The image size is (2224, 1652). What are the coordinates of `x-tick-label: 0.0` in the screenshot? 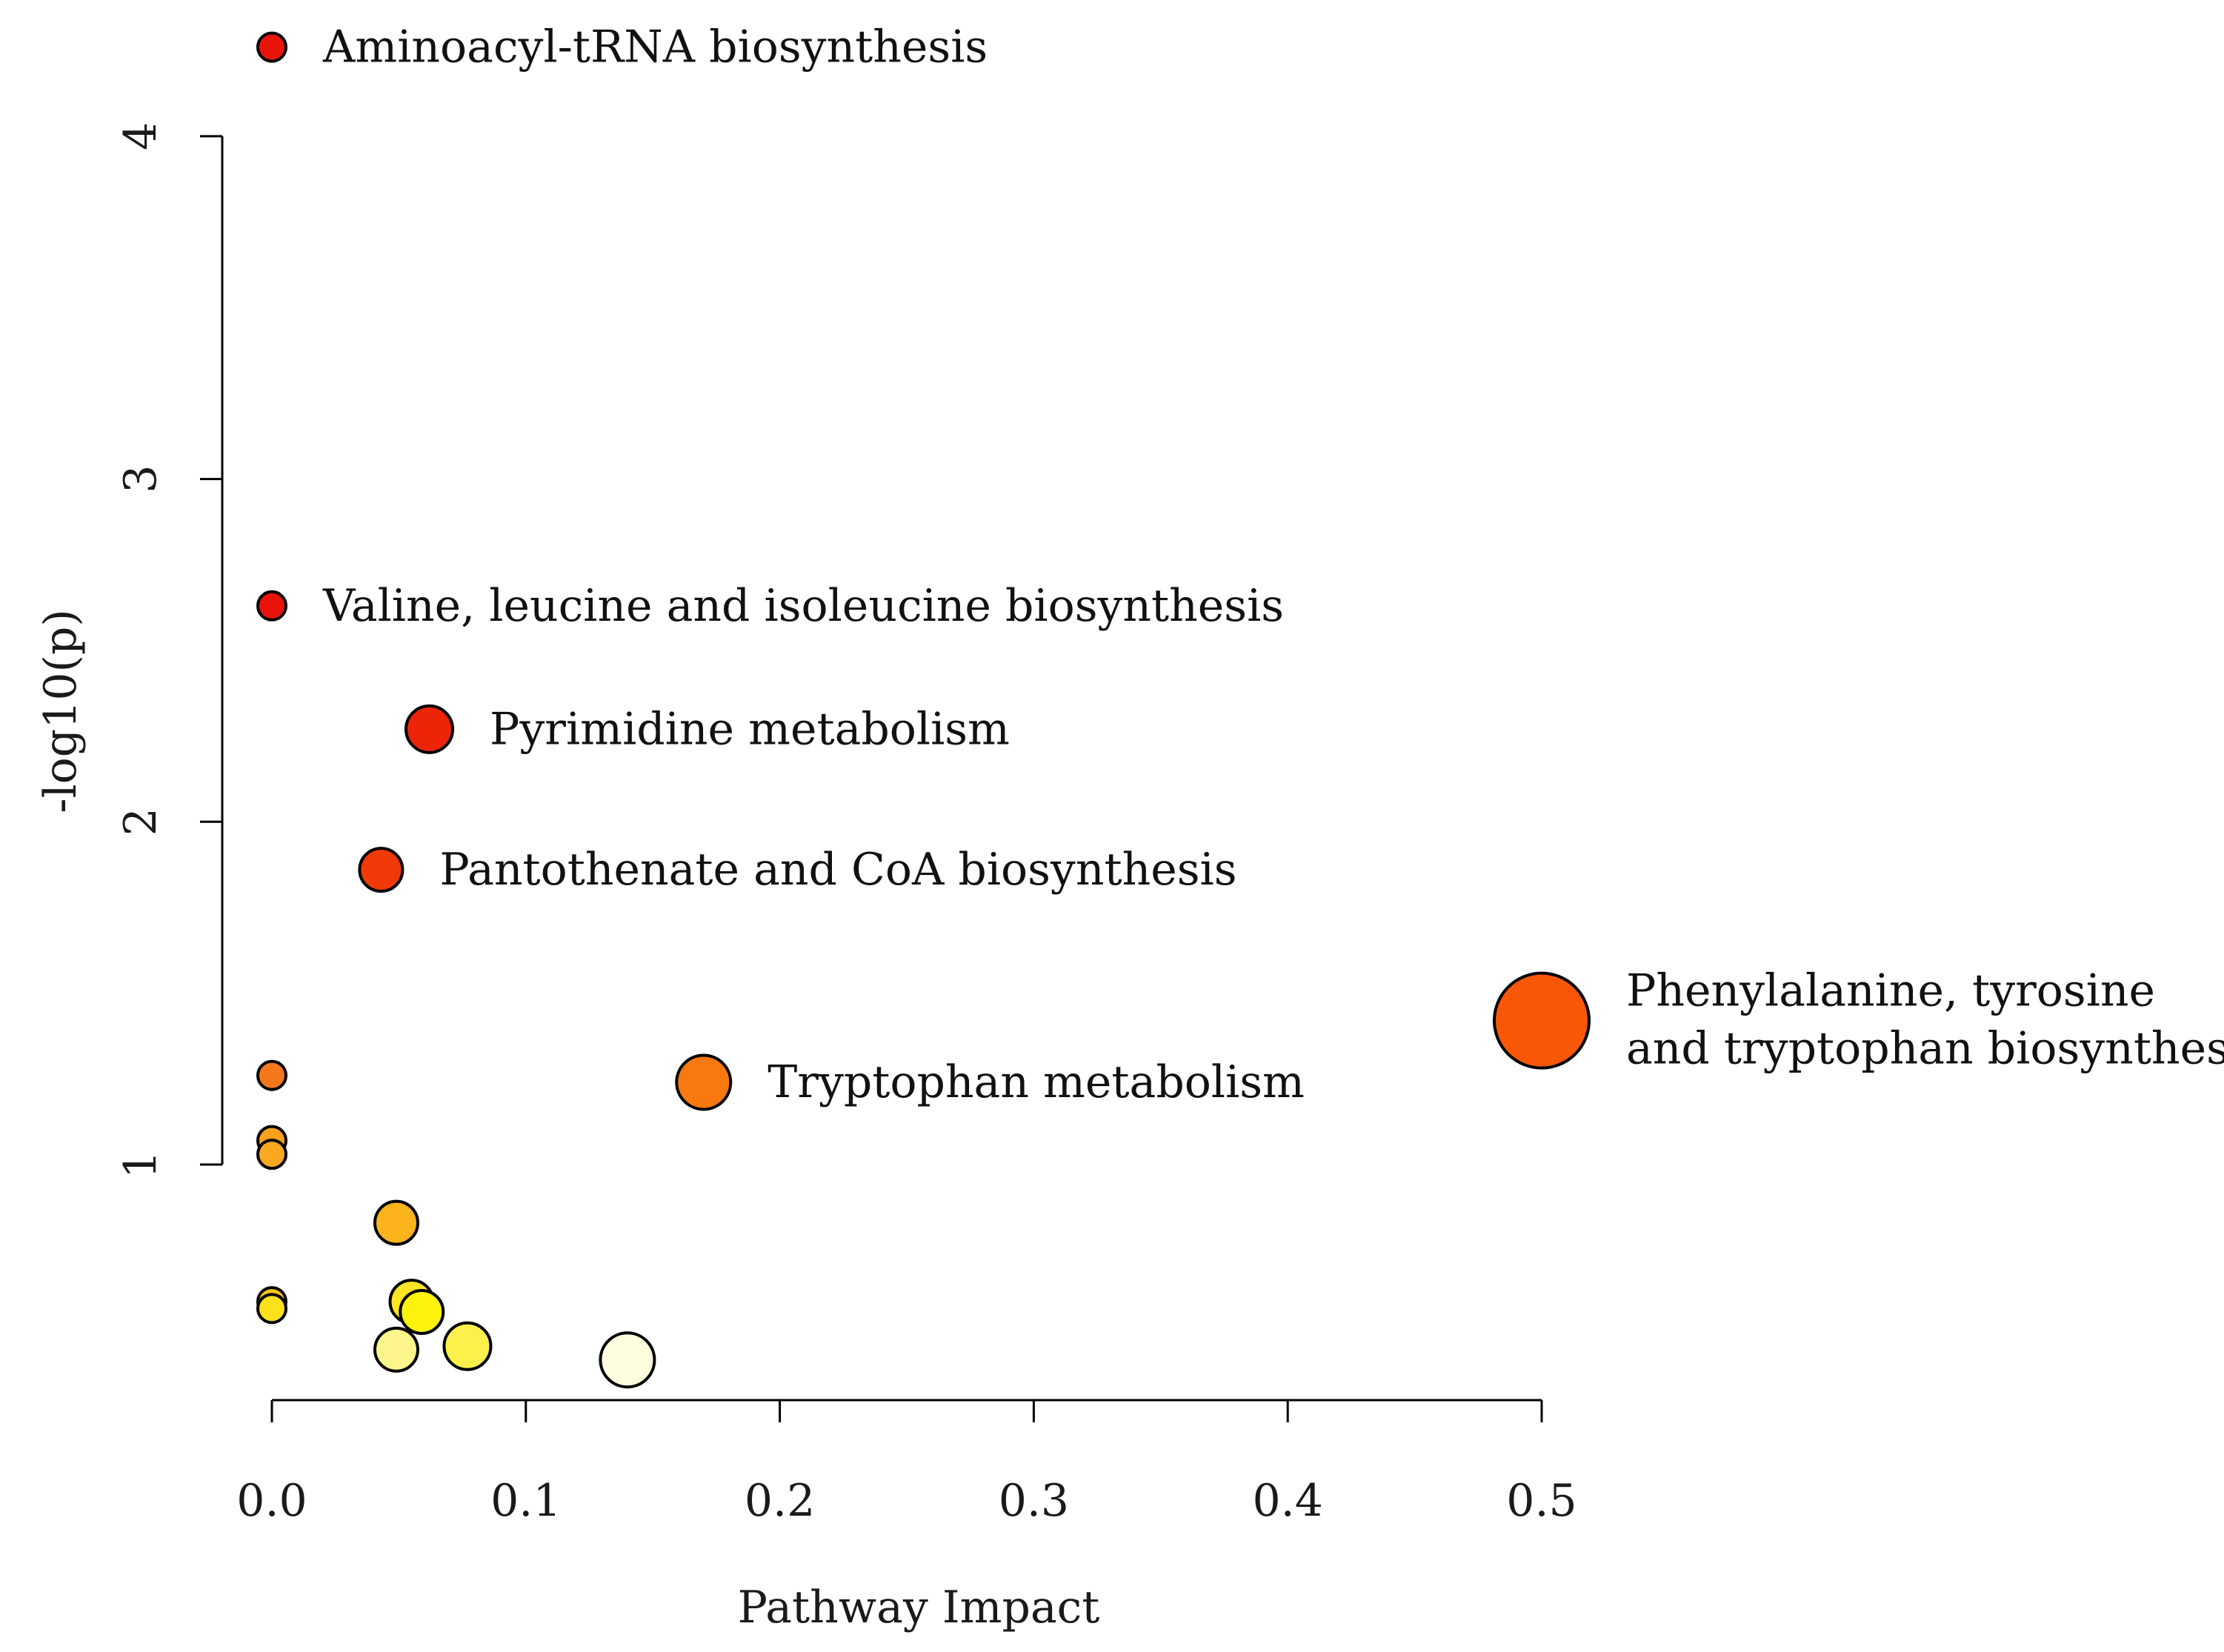 It's located at (271, 1501).